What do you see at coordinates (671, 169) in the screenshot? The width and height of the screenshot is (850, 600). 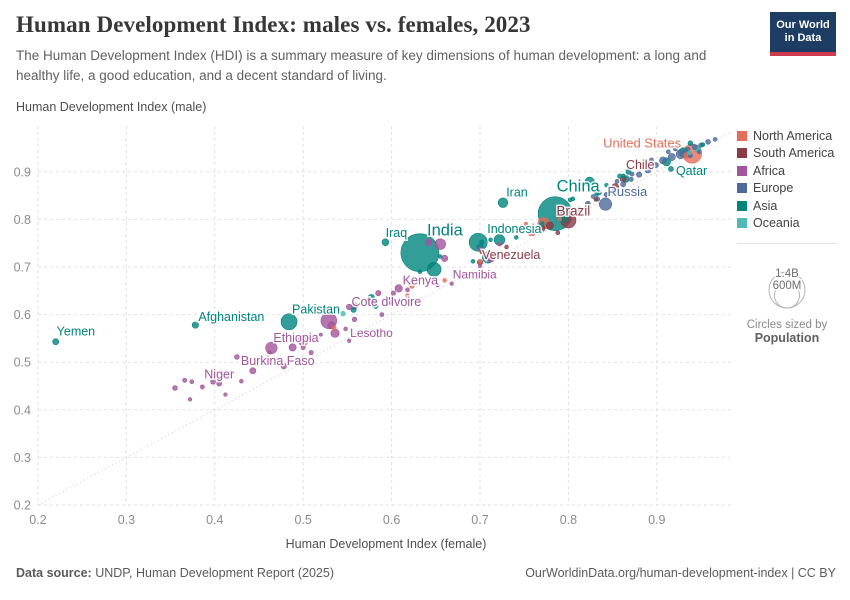 I see `data-point-qatar` at bounding box center [671, 169].